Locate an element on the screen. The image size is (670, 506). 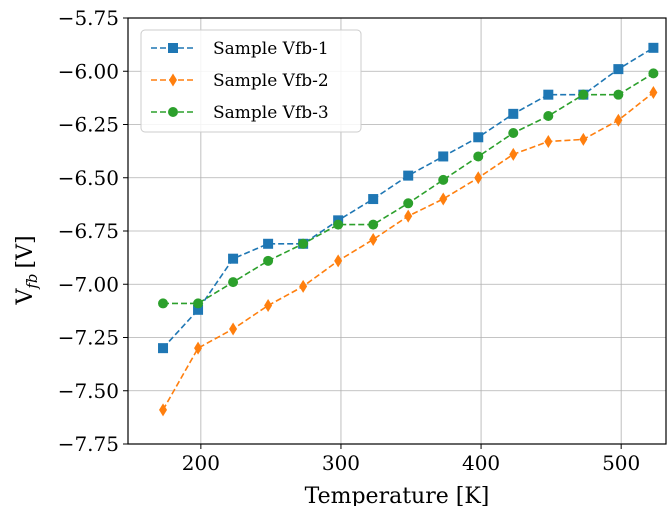
y-tick-label: −7.75 is located at coordinates (88, 444).